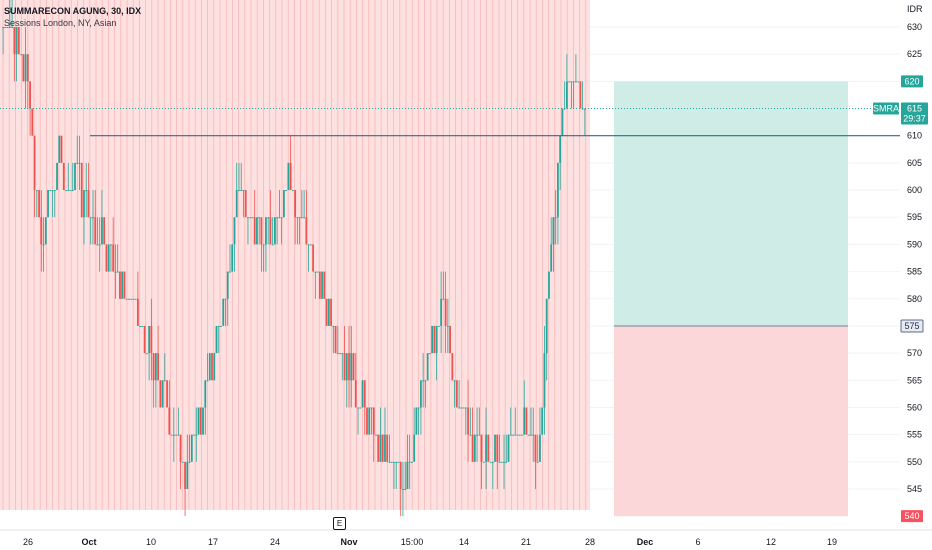  I want to click on target-price-tag-text: 620, so click(911, 81).